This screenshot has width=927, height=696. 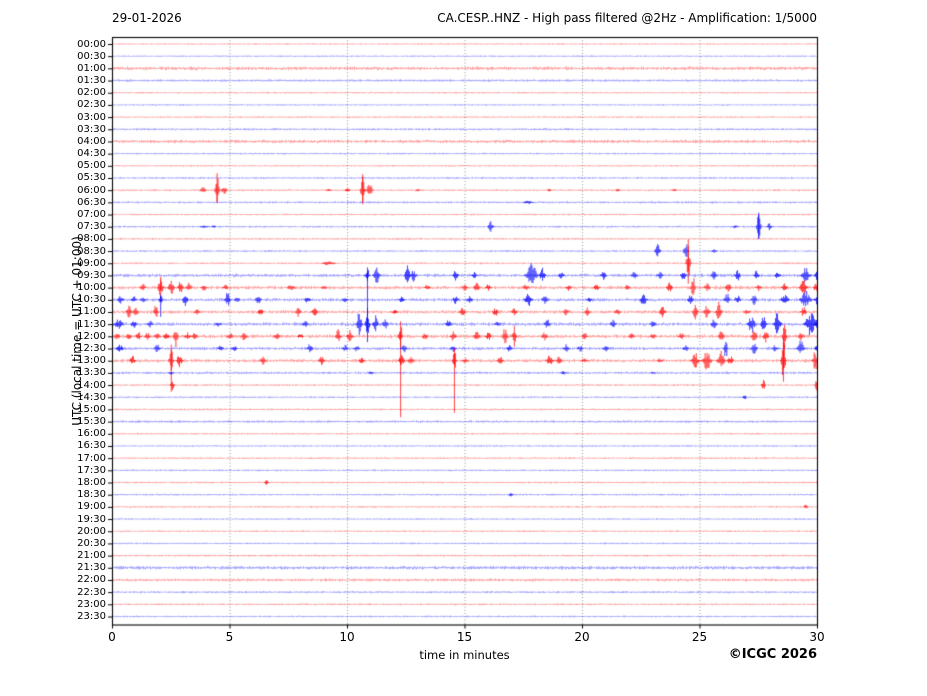 What do you see at coordinates (91, 251) in the screenshot?
I see `y-tick-label: 08:30` at bounding box center [91, 251].